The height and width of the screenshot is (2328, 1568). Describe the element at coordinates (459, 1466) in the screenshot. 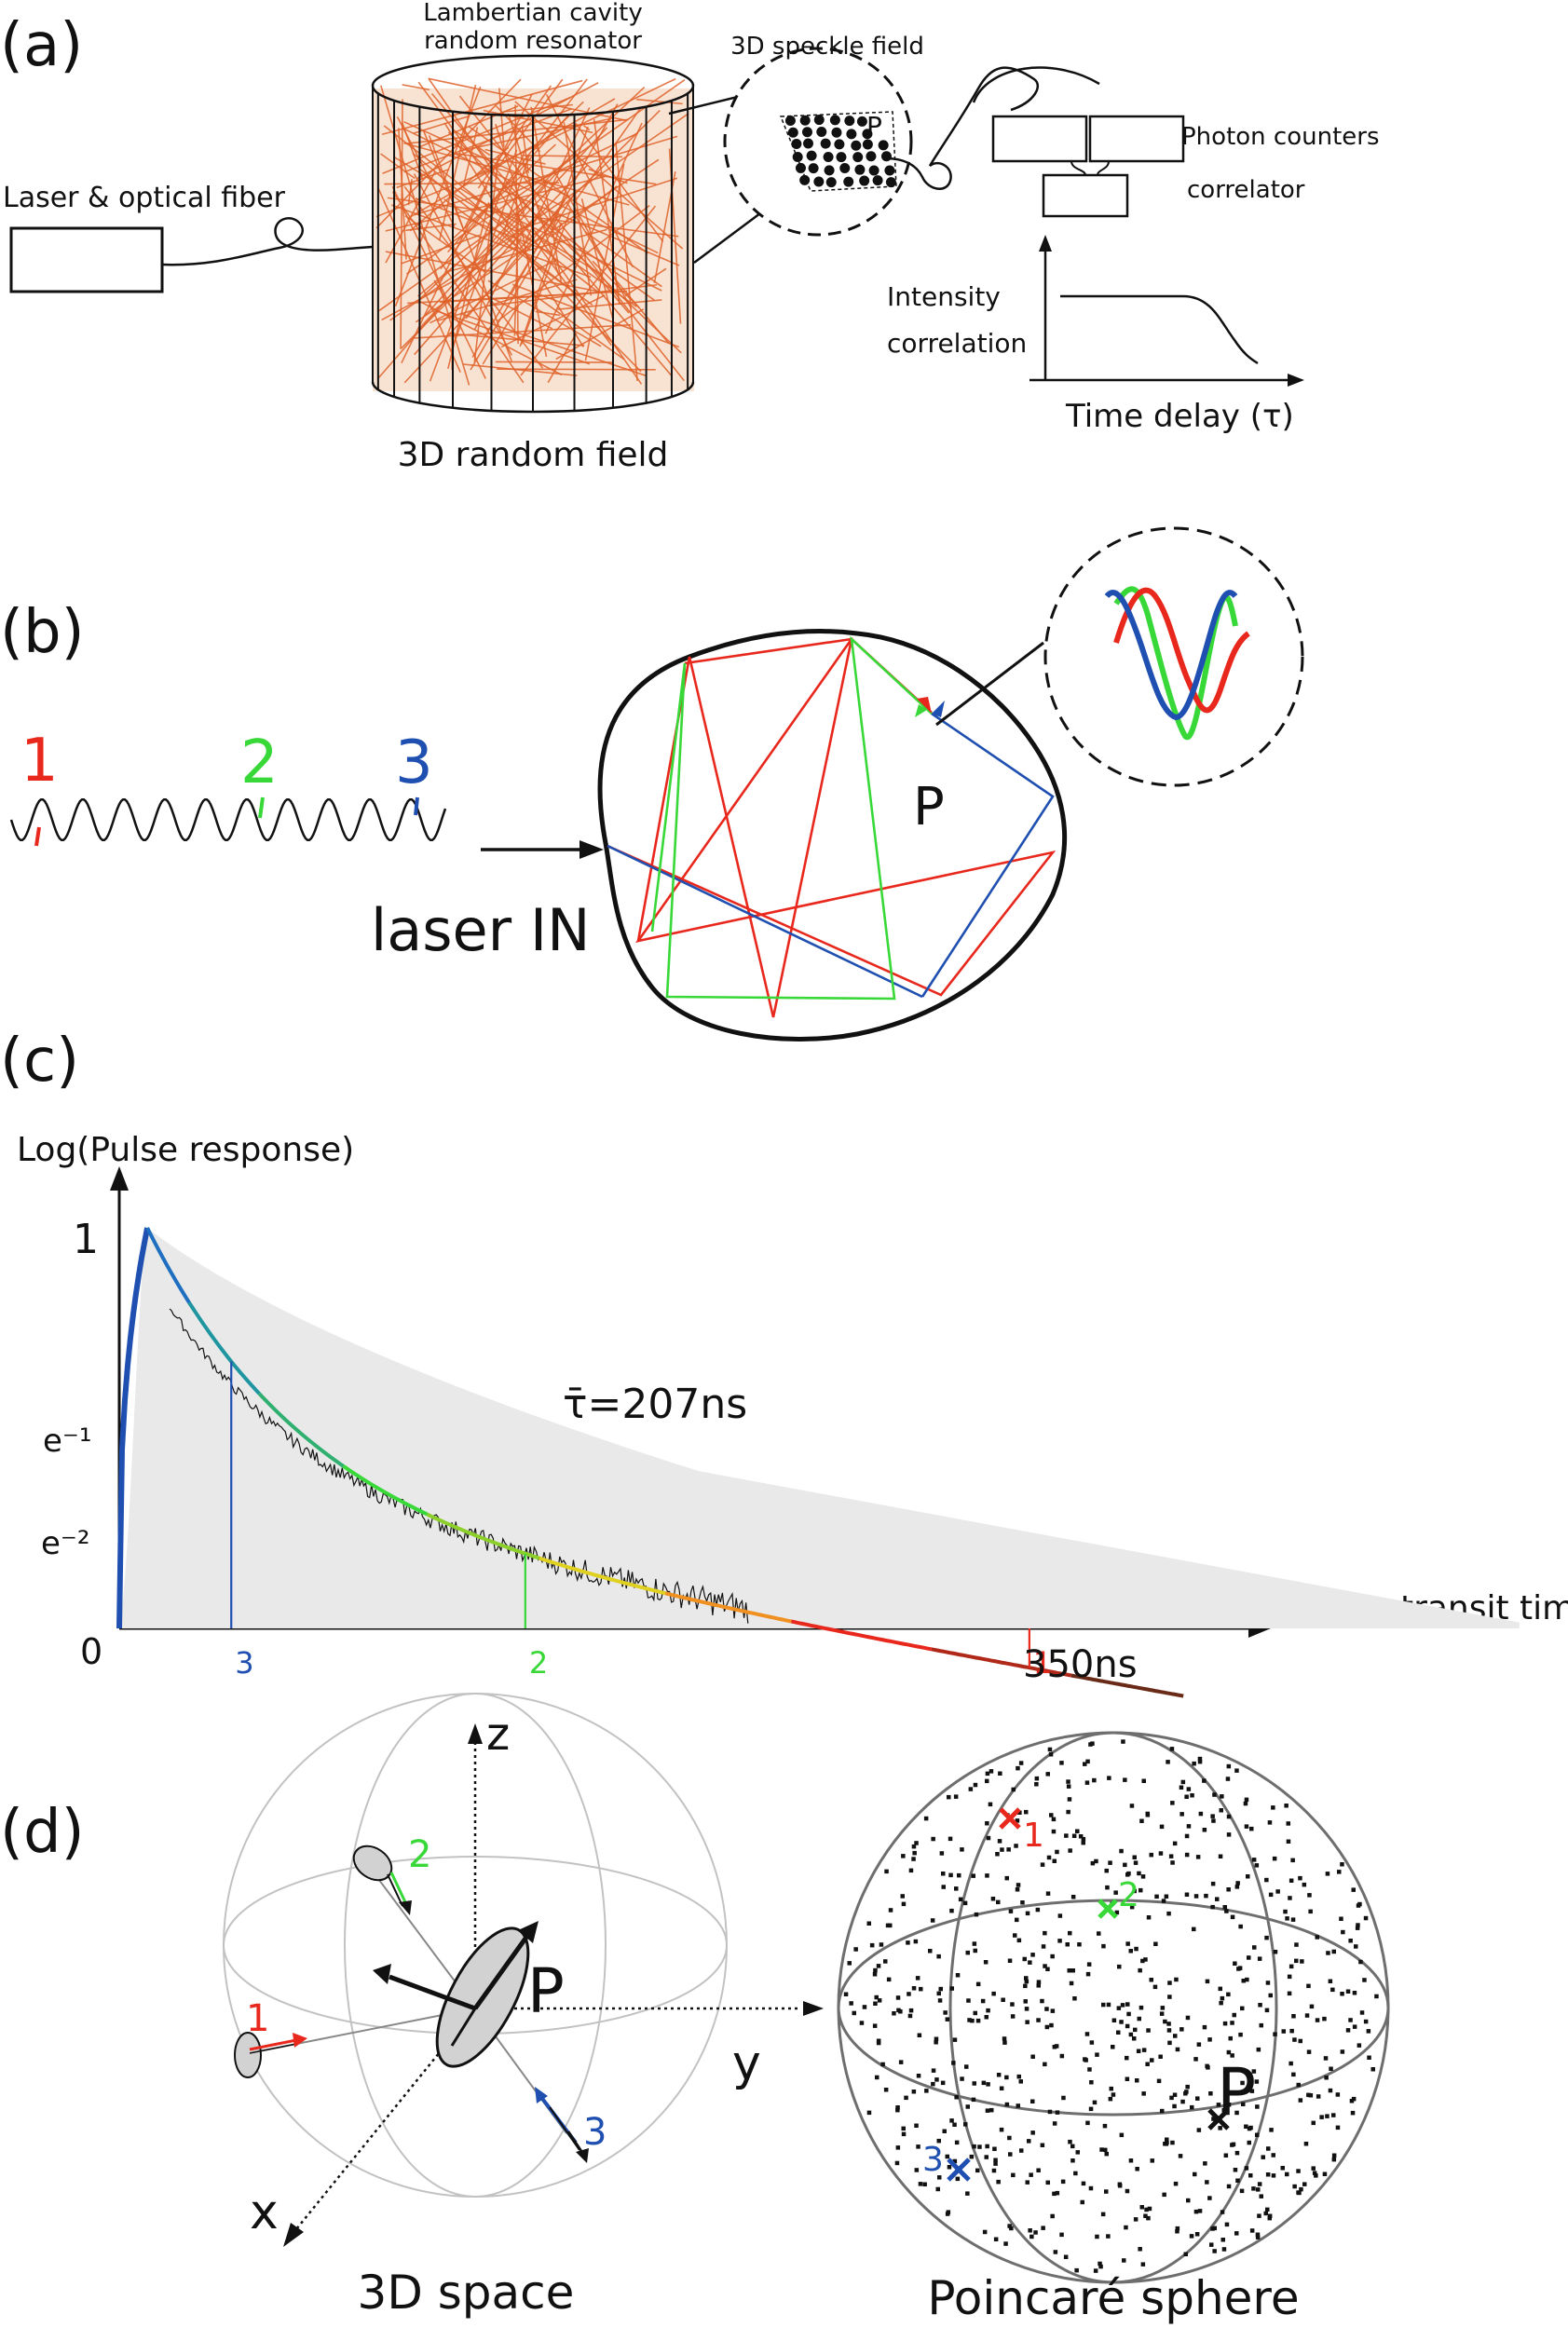

I see `chart-measured-trace` at that location.